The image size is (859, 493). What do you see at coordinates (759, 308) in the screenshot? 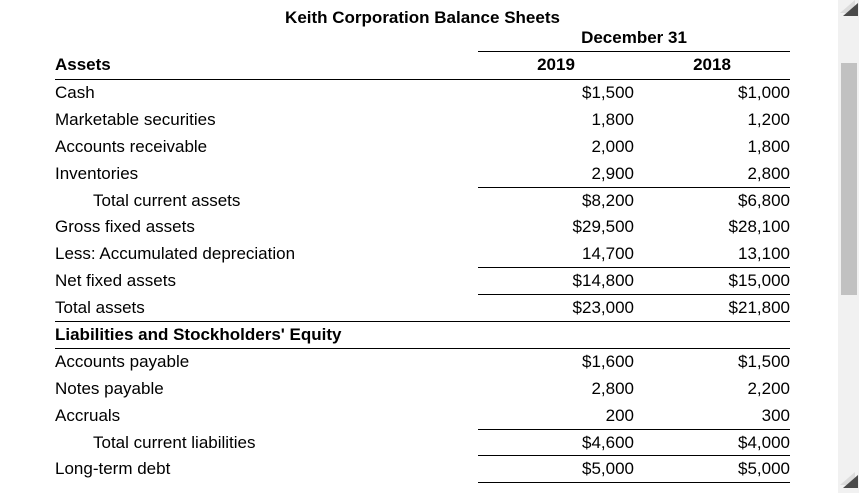
I see `value-2018: $21,800` at bounding box center [759, 308].